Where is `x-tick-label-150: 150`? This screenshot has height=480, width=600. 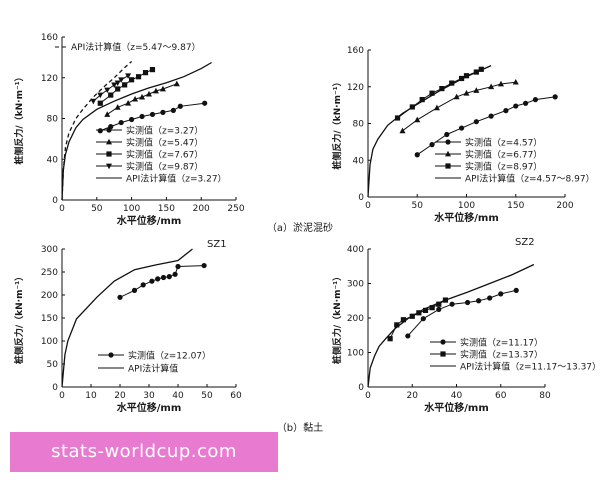 x-tick-label-150: 150 is located at coordinates (515, 206).